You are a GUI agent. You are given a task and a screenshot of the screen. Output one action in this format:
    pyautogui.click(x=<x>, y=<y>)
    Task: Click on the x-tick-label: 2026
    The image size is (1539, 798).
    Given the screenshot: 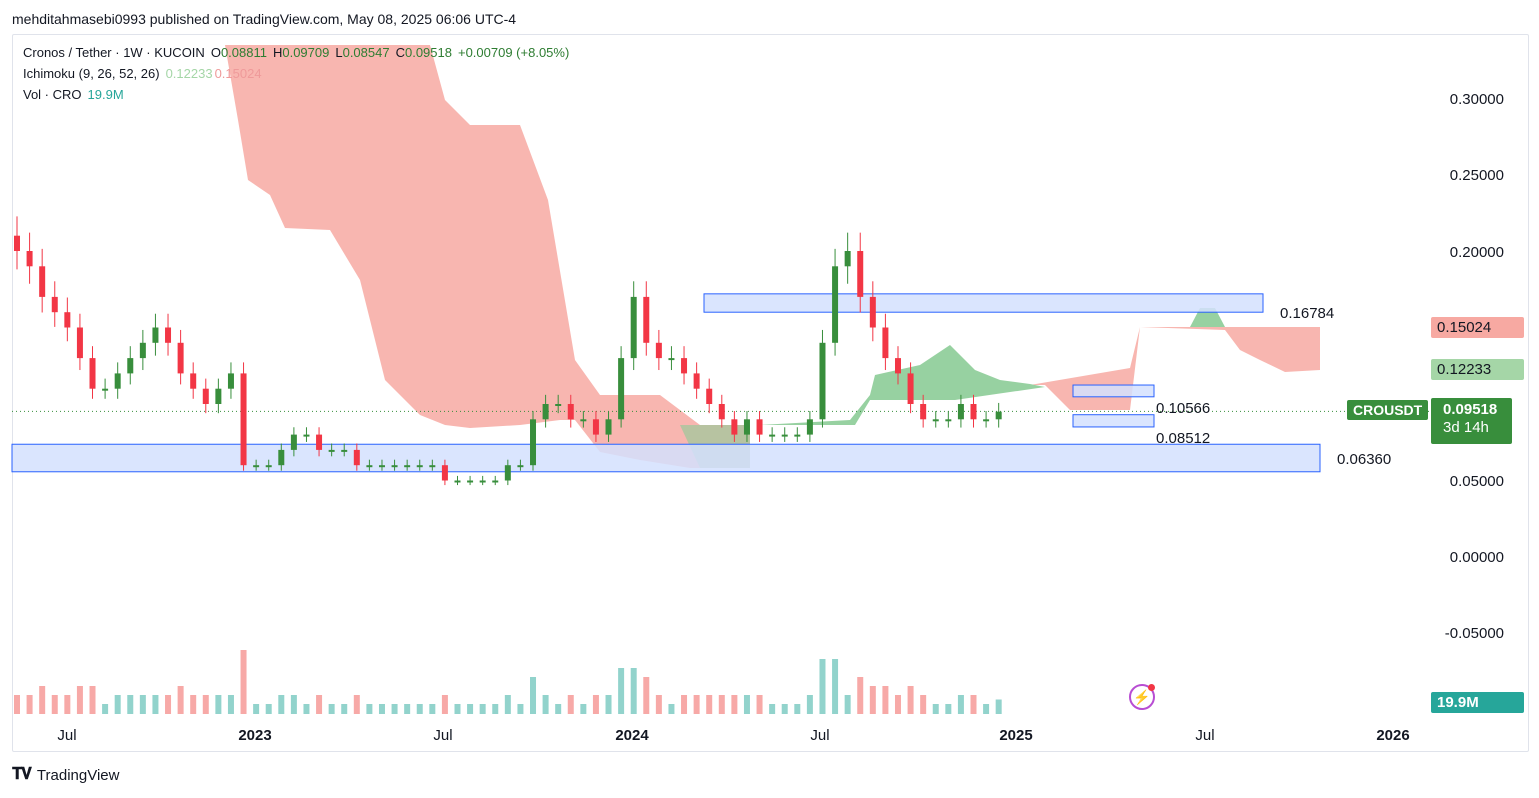 What is the action you would take?
    pyautogui.click(x=1392, y=735)
    